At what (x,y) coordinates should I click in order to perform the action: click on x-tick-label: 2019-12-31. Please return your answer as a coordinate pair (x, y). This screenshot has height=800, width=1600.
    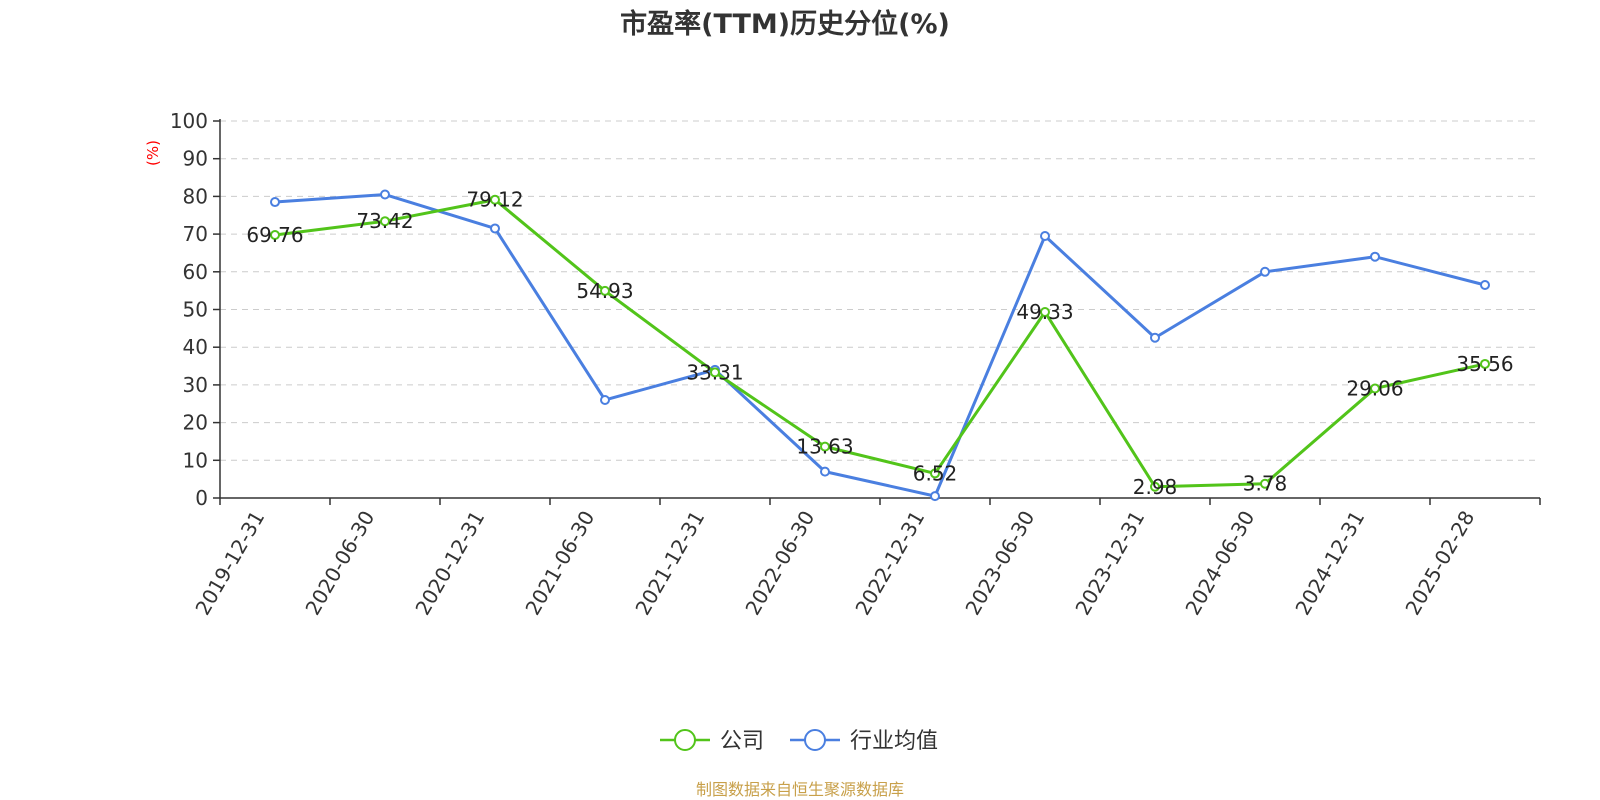
    Looking at the image, I should click on (229, 563).